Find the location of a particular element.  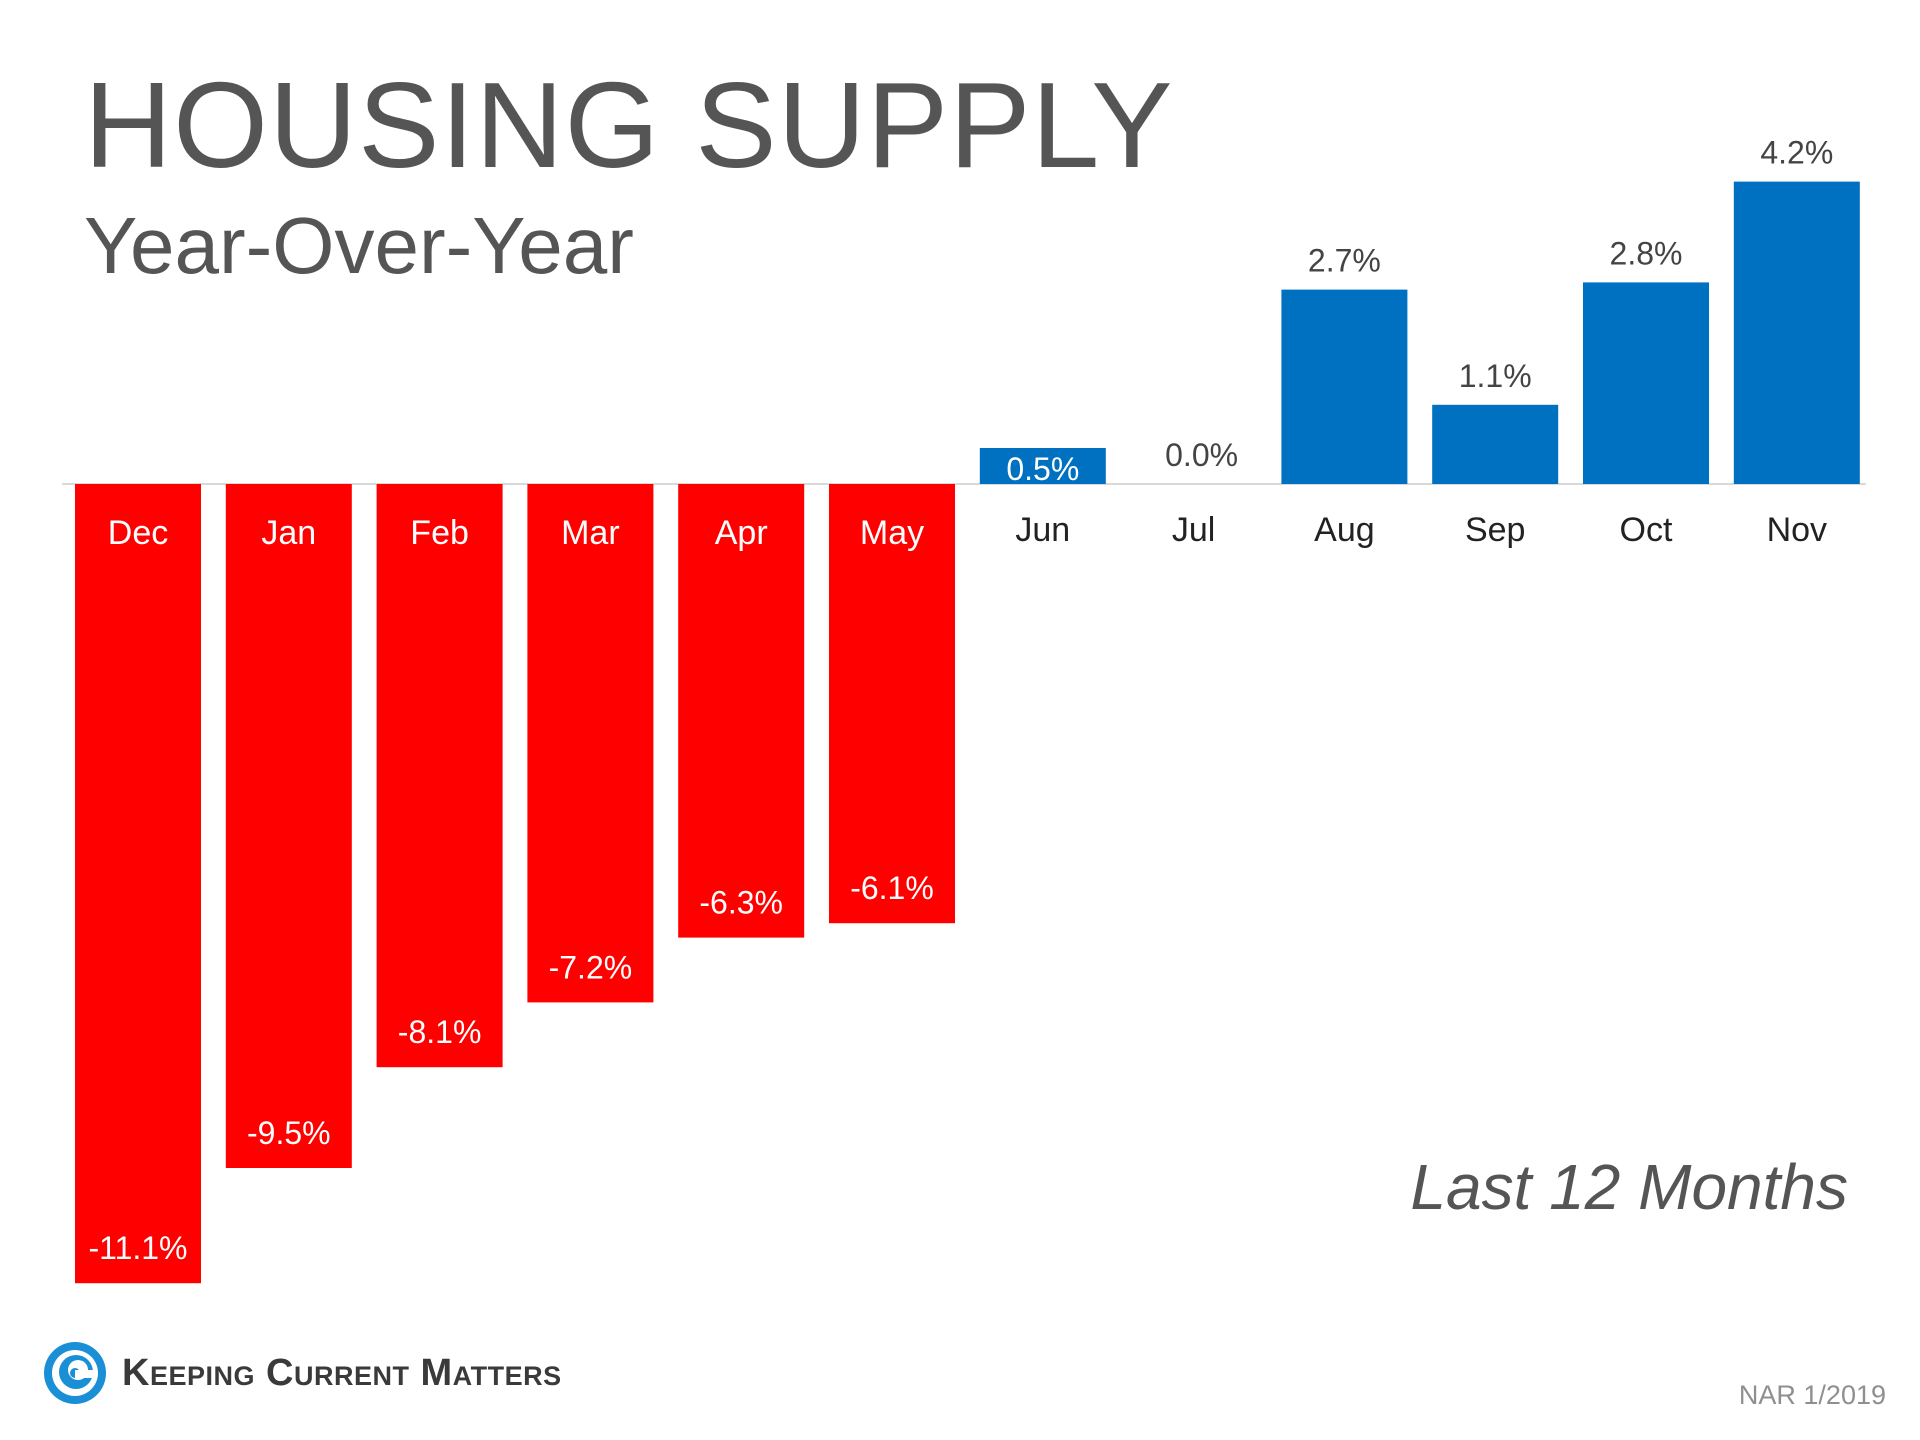

data-label: -9.5% is located at coordinates (289, 1133).